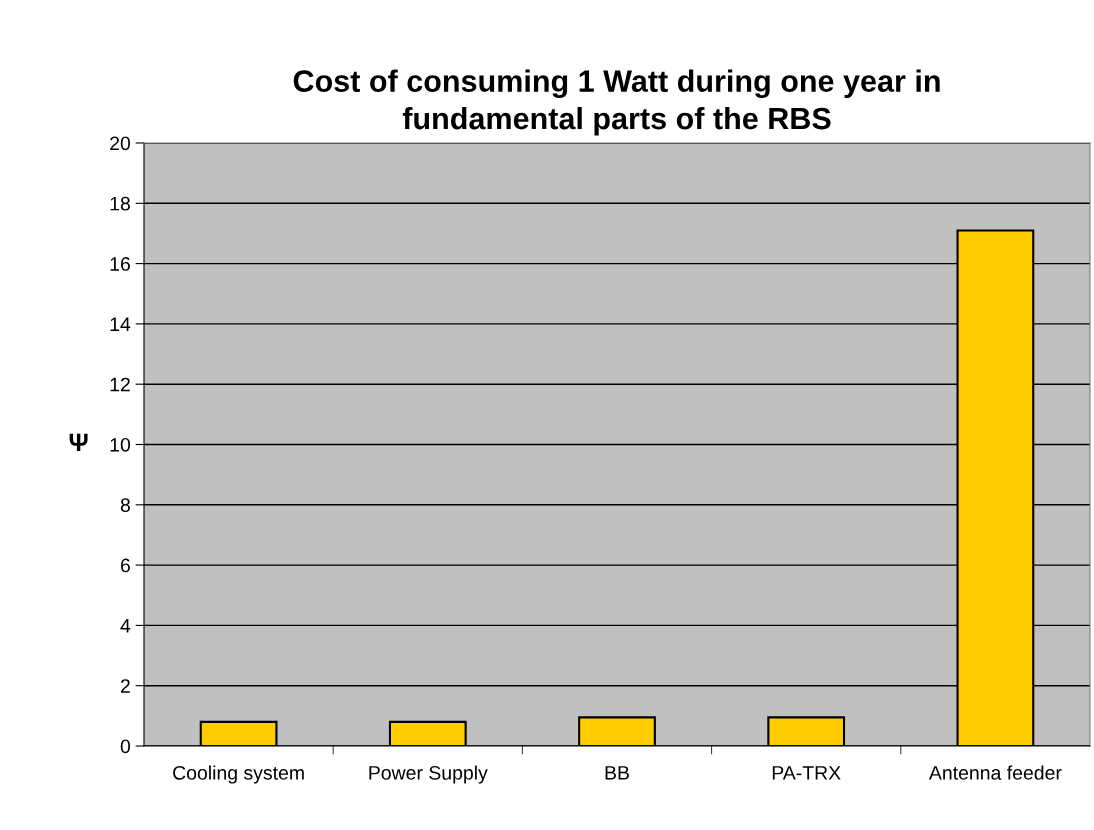  What do you see at coordinates (125, 746) in the screenshot?
I see `y-tick-label: 0` at bounding box center [125, 746].